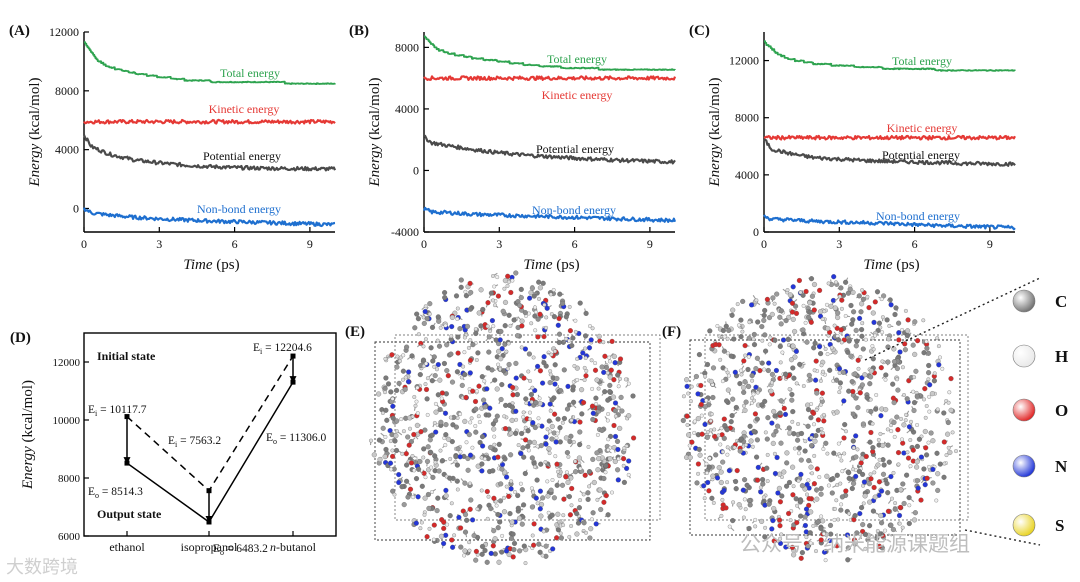 This screenshot has height=582, width=1080. What do you see at coordinates (855, 544) in the screenshot?
I see `watermark-right: 公众号 · 纳米能源课题组` at bounding box center [855, 544].